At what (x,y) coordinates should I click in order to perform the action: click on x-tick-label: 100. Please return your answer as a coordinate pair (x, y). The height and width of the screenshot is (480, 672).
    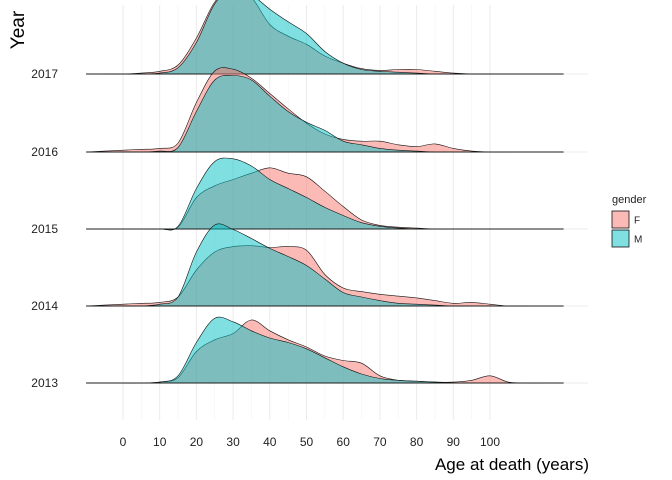
    Looking at the image, I should click on (490, 442).